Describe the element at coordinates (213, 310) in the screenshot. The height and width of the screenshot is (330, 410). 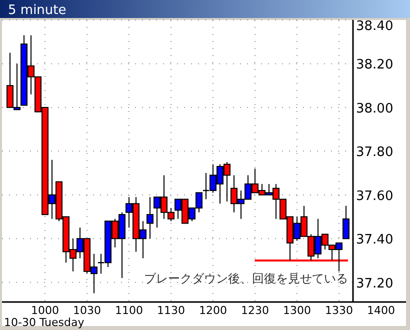
I see `x-tick-label: 1200` at that location.